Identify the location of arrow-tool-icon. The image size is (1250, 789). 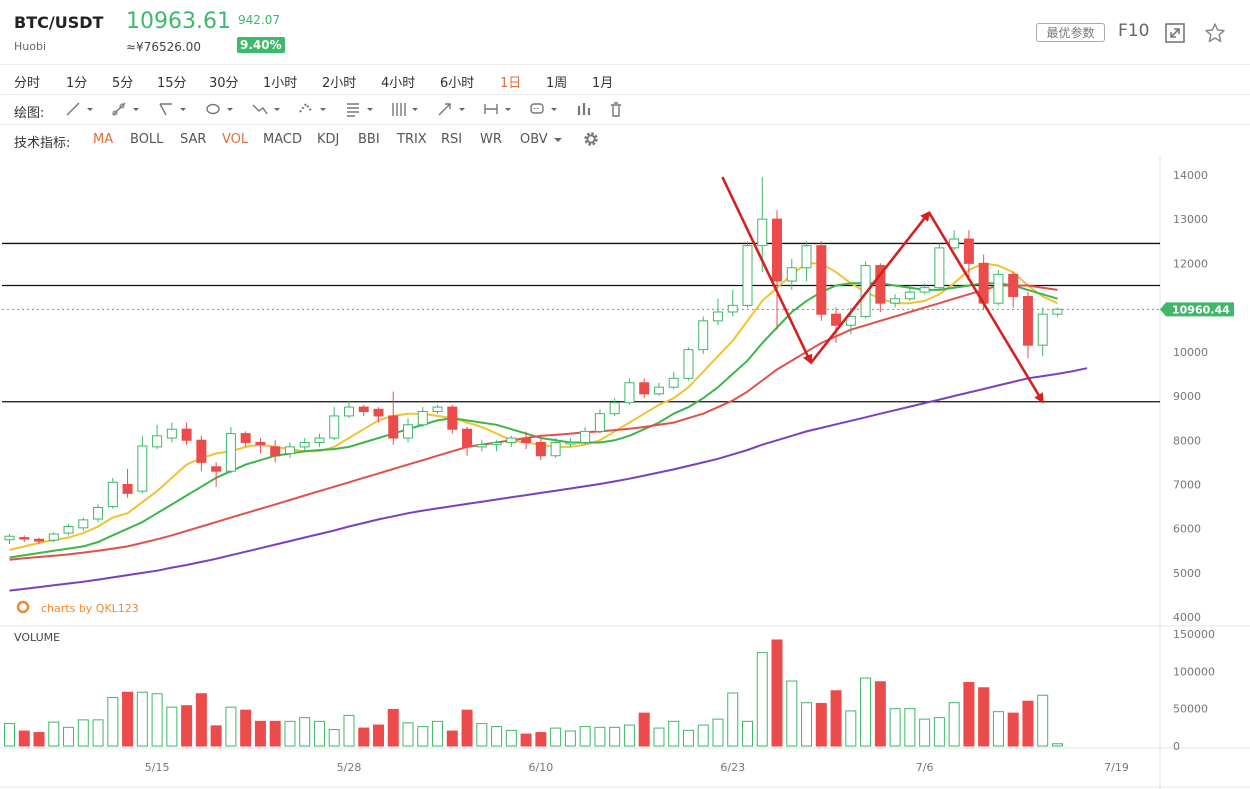
(452, 109).